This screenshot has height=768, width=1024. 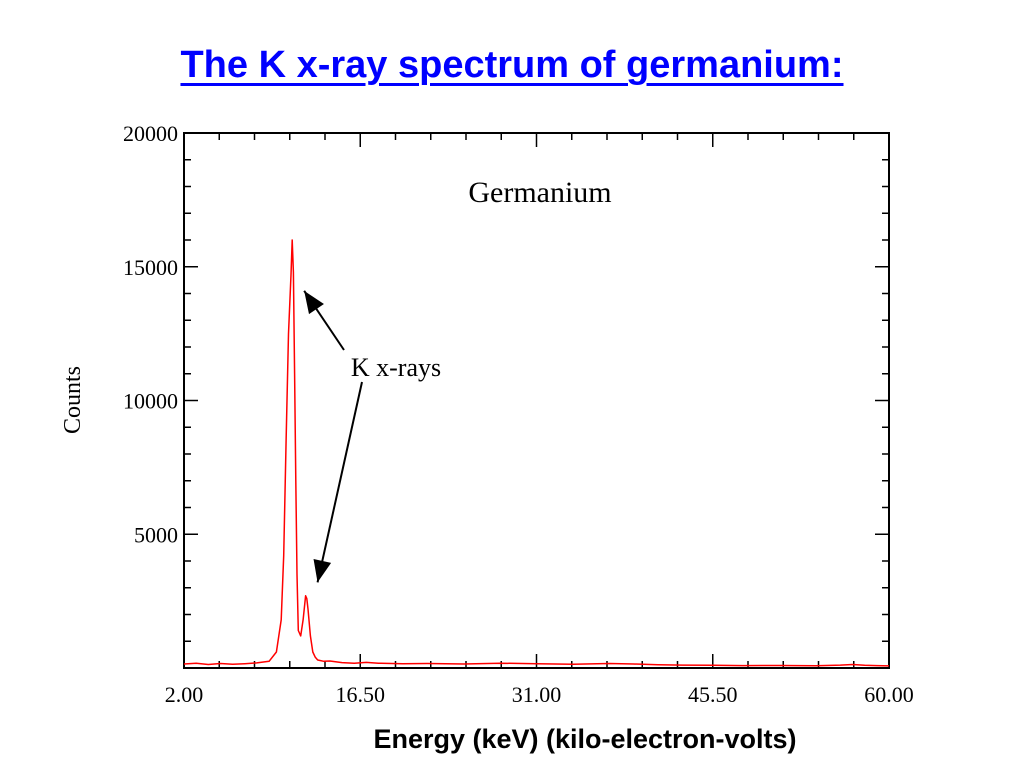 I want to click on y-tick-label: 10000, so click(x=150, y=401).